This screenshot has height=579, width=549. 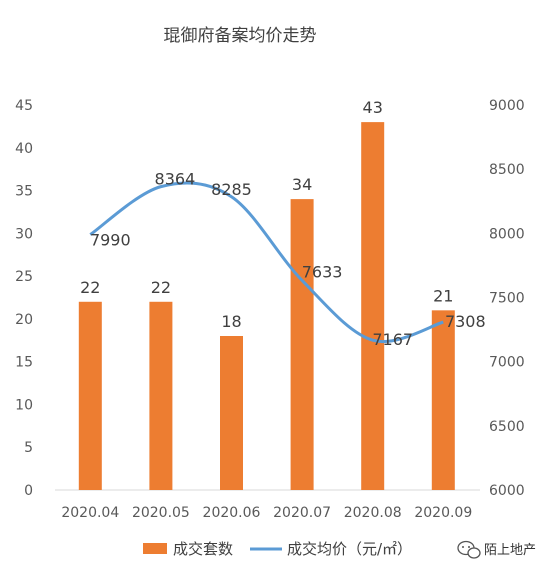 I want to click on right-tick-label: 7000, so click(x=507, y=363).